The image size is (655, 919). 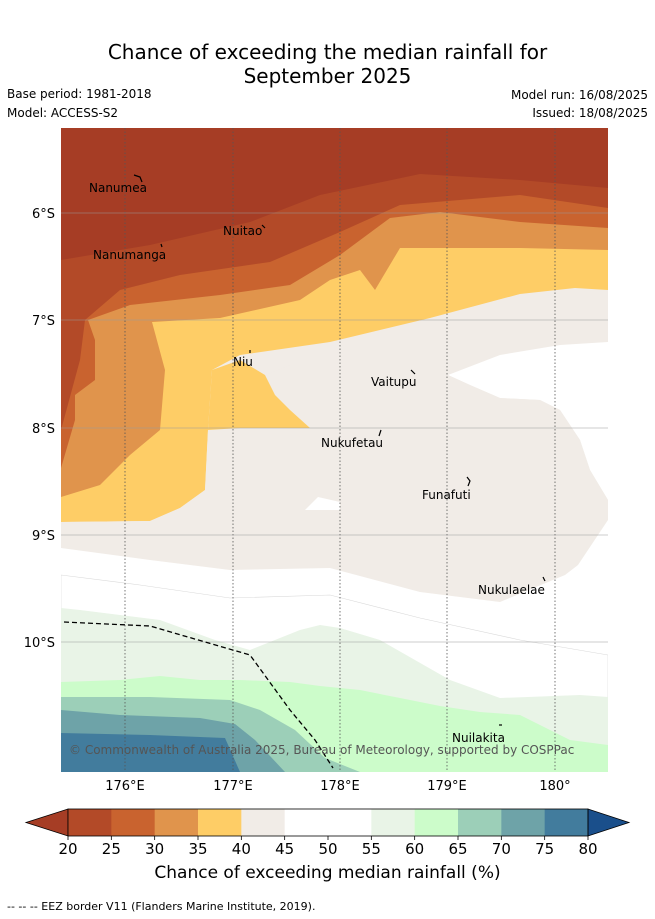 I want to click on place-nanumanga: Nanumanga, so click(x=129, y=255).